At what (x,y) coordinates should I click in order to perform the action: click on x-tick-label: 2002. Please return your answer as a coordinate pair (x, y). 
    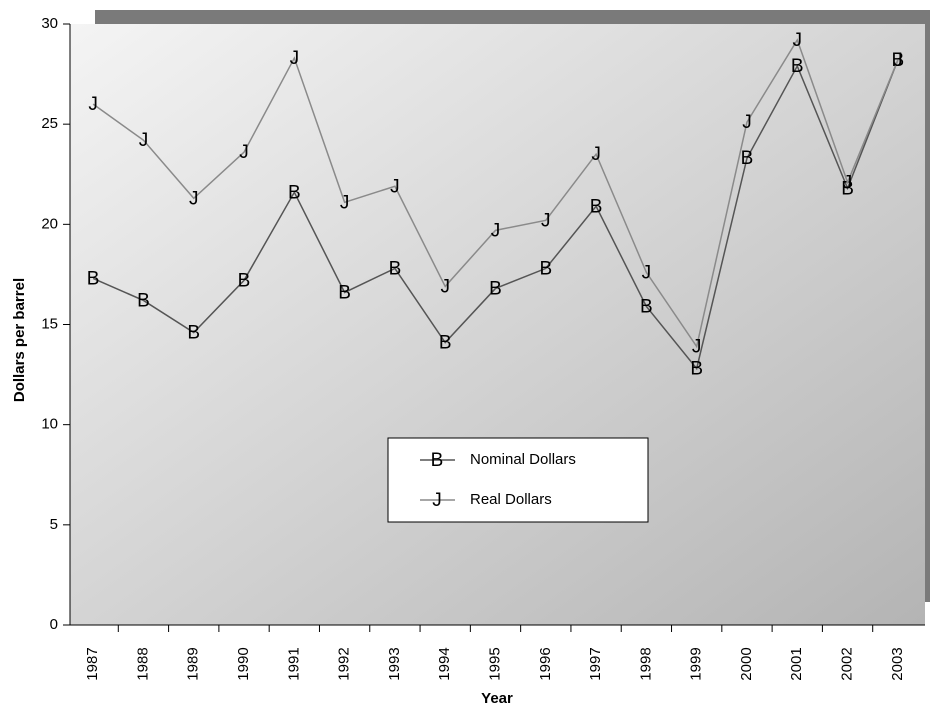
    Looking at the image, I should click on (847, 663).